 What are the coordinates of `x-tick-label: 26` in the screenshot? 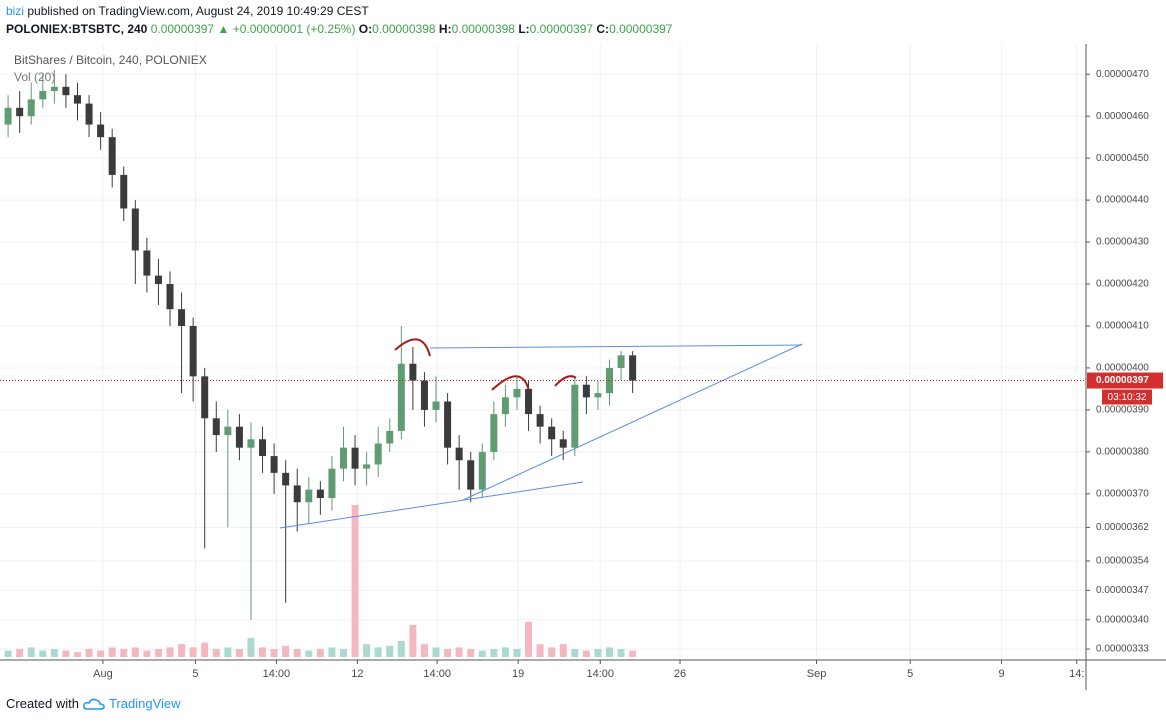 It's located at (680, 674).